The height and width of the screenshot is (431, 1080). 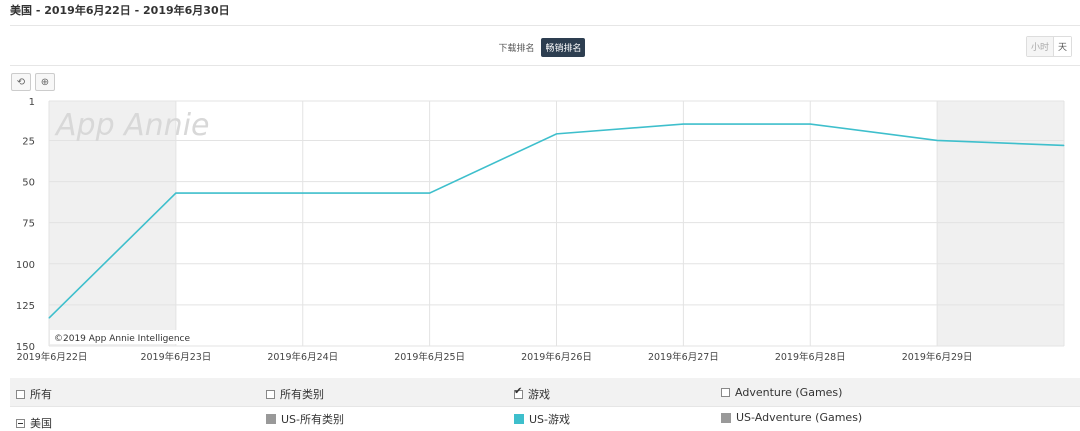 What do you see at coordinates (52, 357) in the screenshot?
I see `x-tick-label: 2019年6月22日` at bounding box center [52, 357].